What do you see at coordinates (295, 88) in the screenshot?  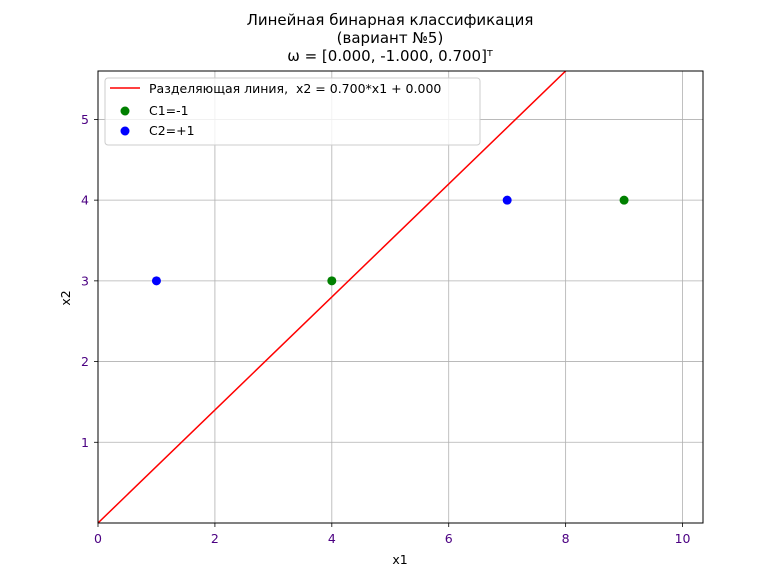 I see `legend-label-line: Разделяющая линия, x2 = 0.700*x1 + 0.000` at bounding box center [295, 88].